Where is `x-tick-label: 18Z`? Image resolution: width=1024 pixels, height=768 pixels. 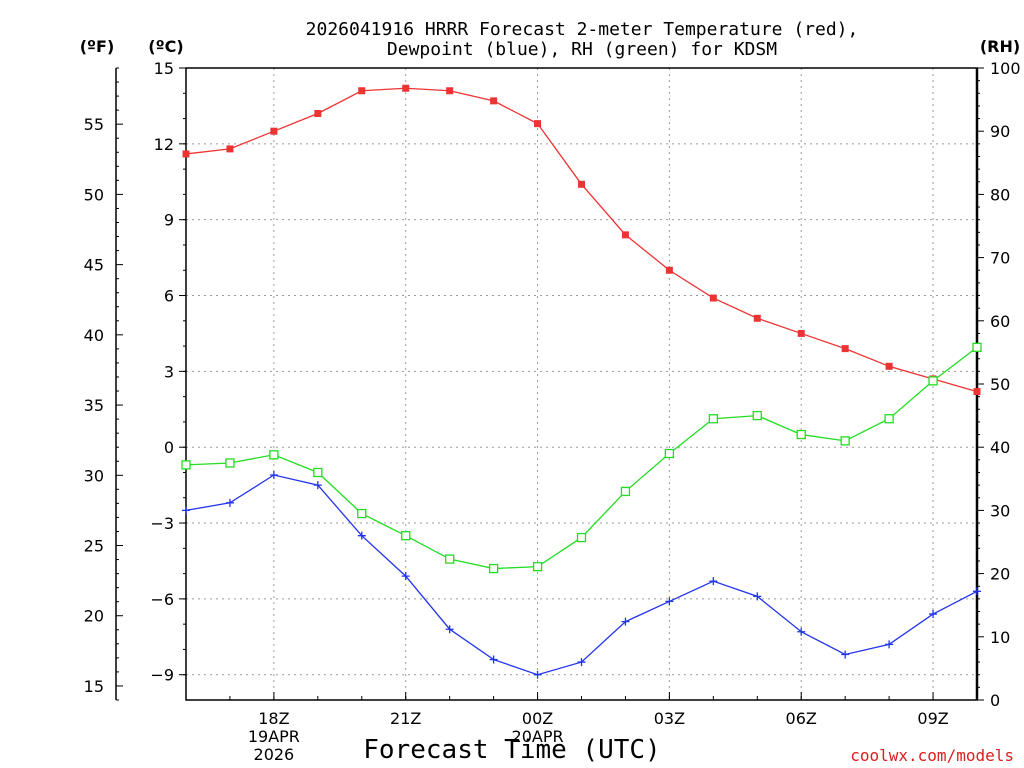
x-tick-label: 18Z is located at coordinates (273, 718).